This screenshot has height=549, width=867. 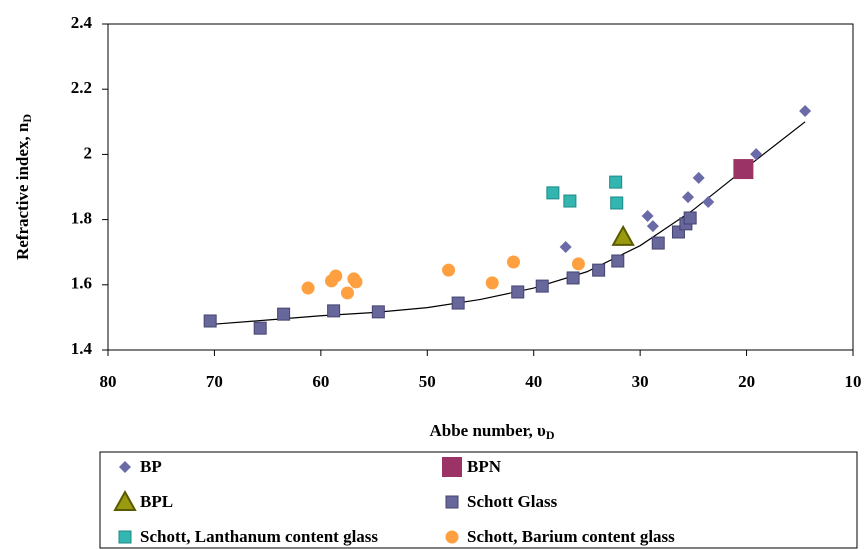 I want to click on legend-label: Schott, Lanthanum content glass, so click(x=259, y=536).